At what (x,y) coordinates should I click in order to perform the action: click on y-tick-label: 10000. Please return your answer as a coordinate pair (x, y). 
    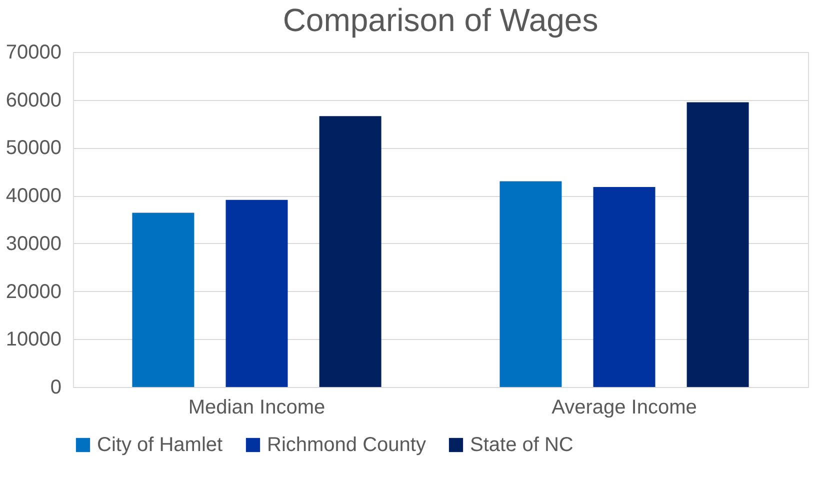
    Looking at the image, I should click on (34, 339).